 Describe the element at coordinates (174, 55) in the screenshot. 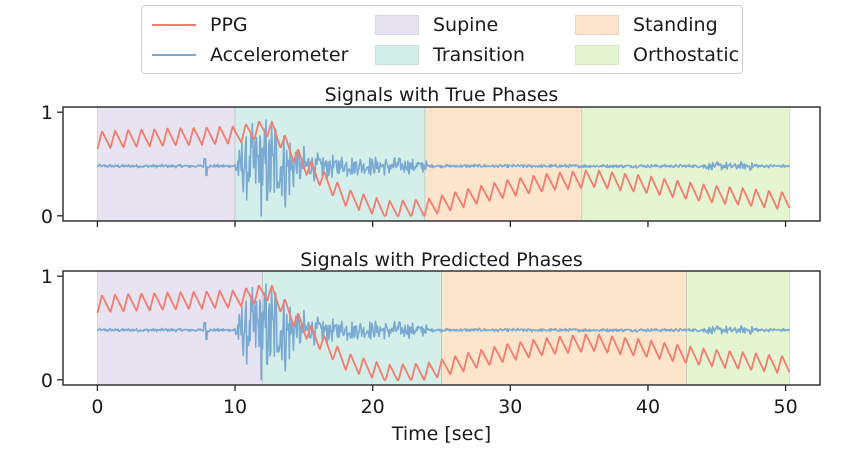

I see `legend-swatch-accelerometer` at that location.